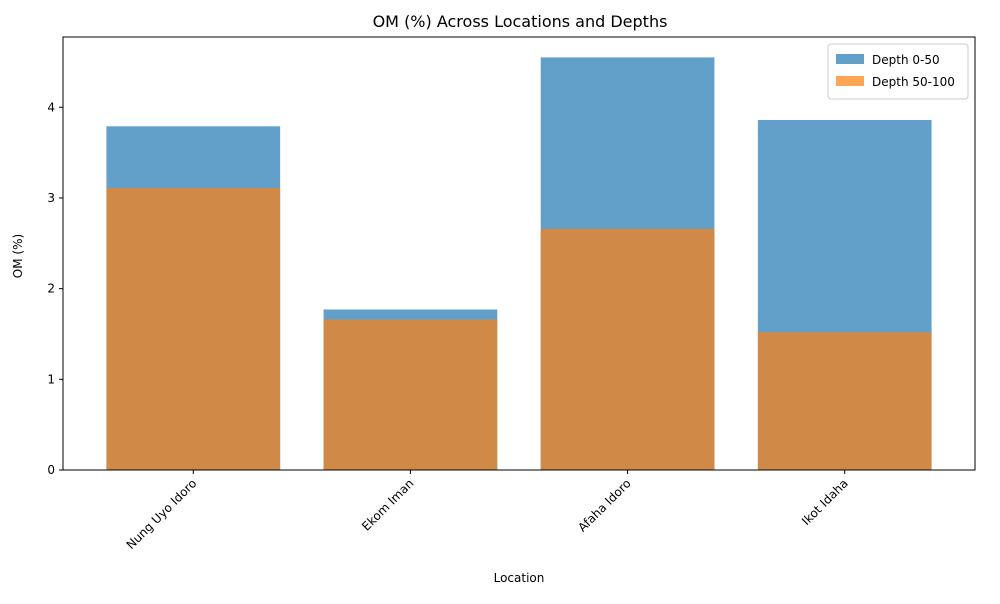 The height and width of the screenshot is (604, 1000). I want to click on y-tick-label: 3, so click(51, 198).